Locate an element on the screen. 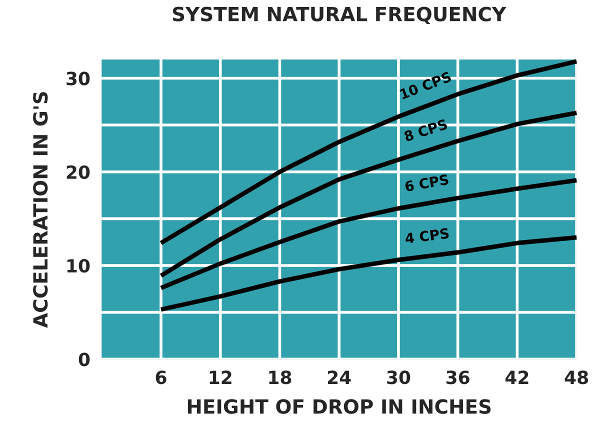  text: 8 CPS is located at coordinates (426, 130).